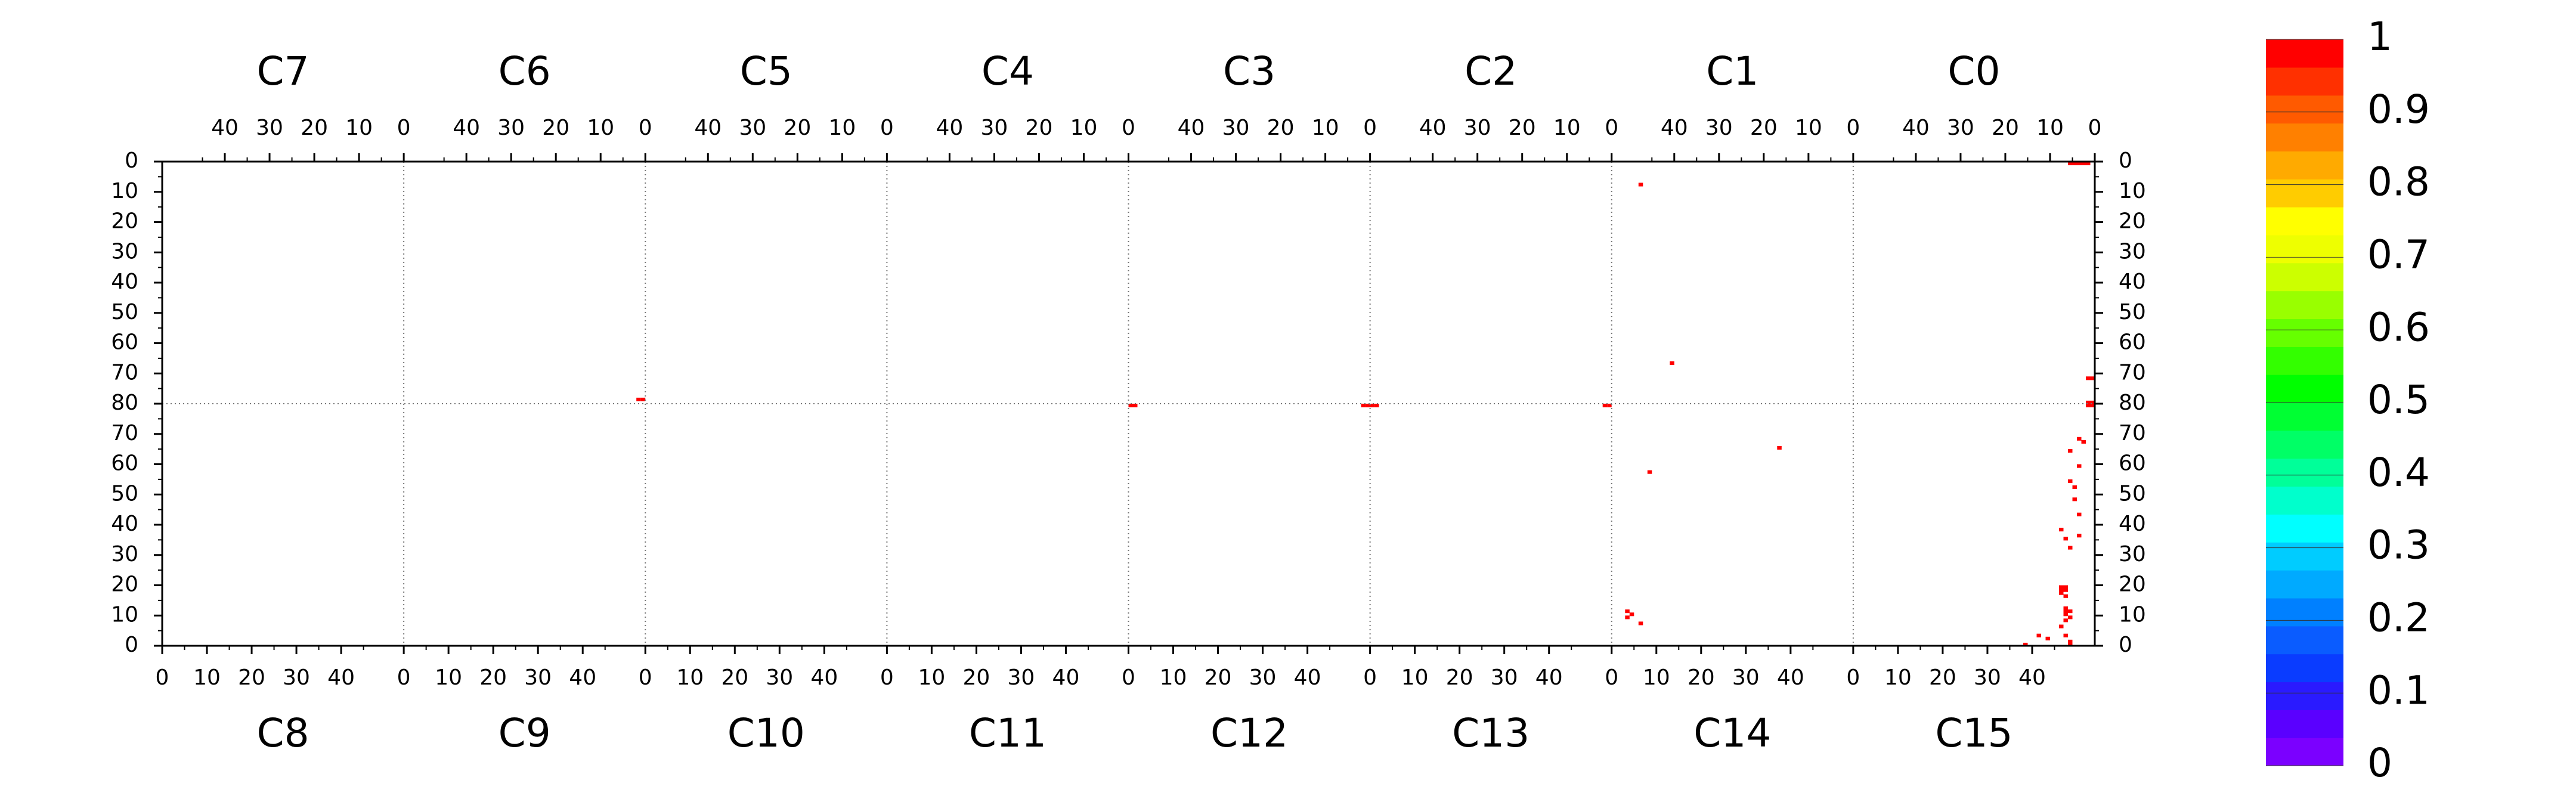 The height and width of the screenshot is (805, 2576). Describe the element at coordinates (2132, 433) in the screenshot. I see `right-y-tick-label: 70` at that location.